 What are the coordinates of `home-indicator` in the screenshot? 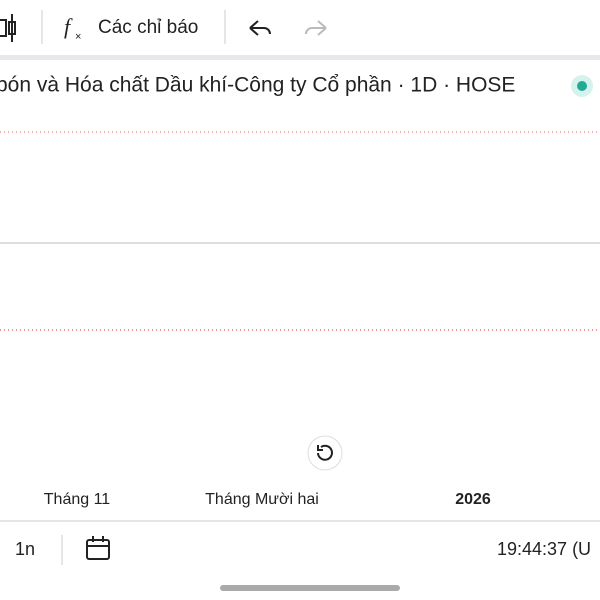 It's located at (310, 588).